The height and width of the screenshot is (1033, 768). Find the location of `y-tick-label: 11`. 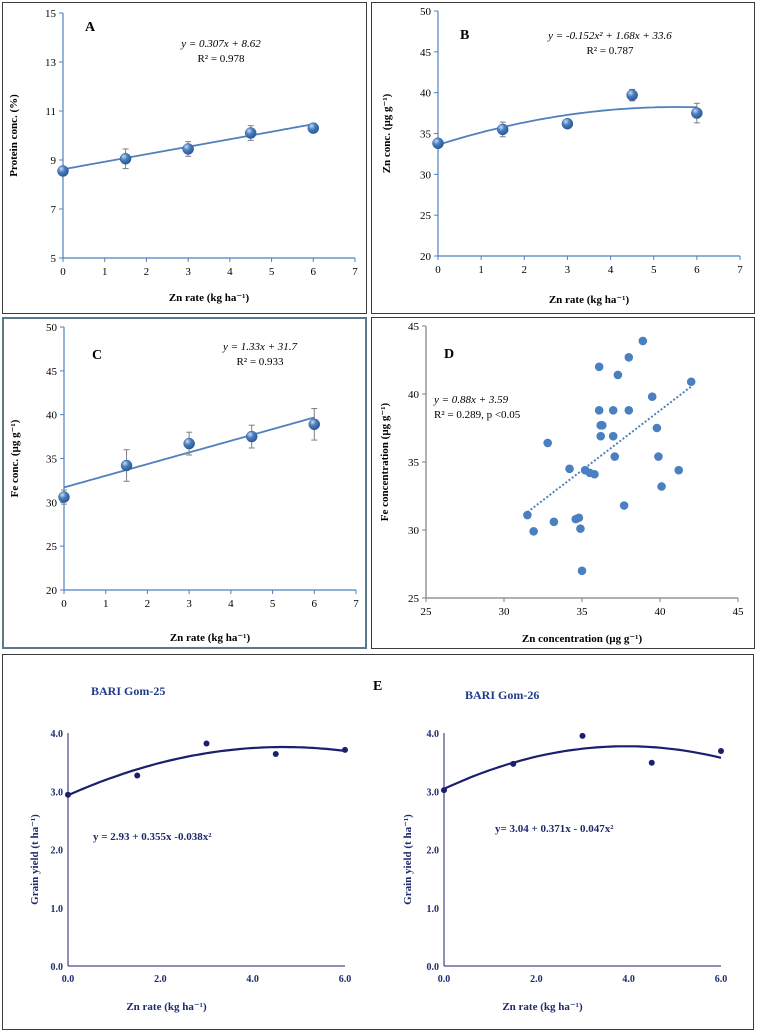

y-tick-label: 11 is located at coordinates (50, 112).